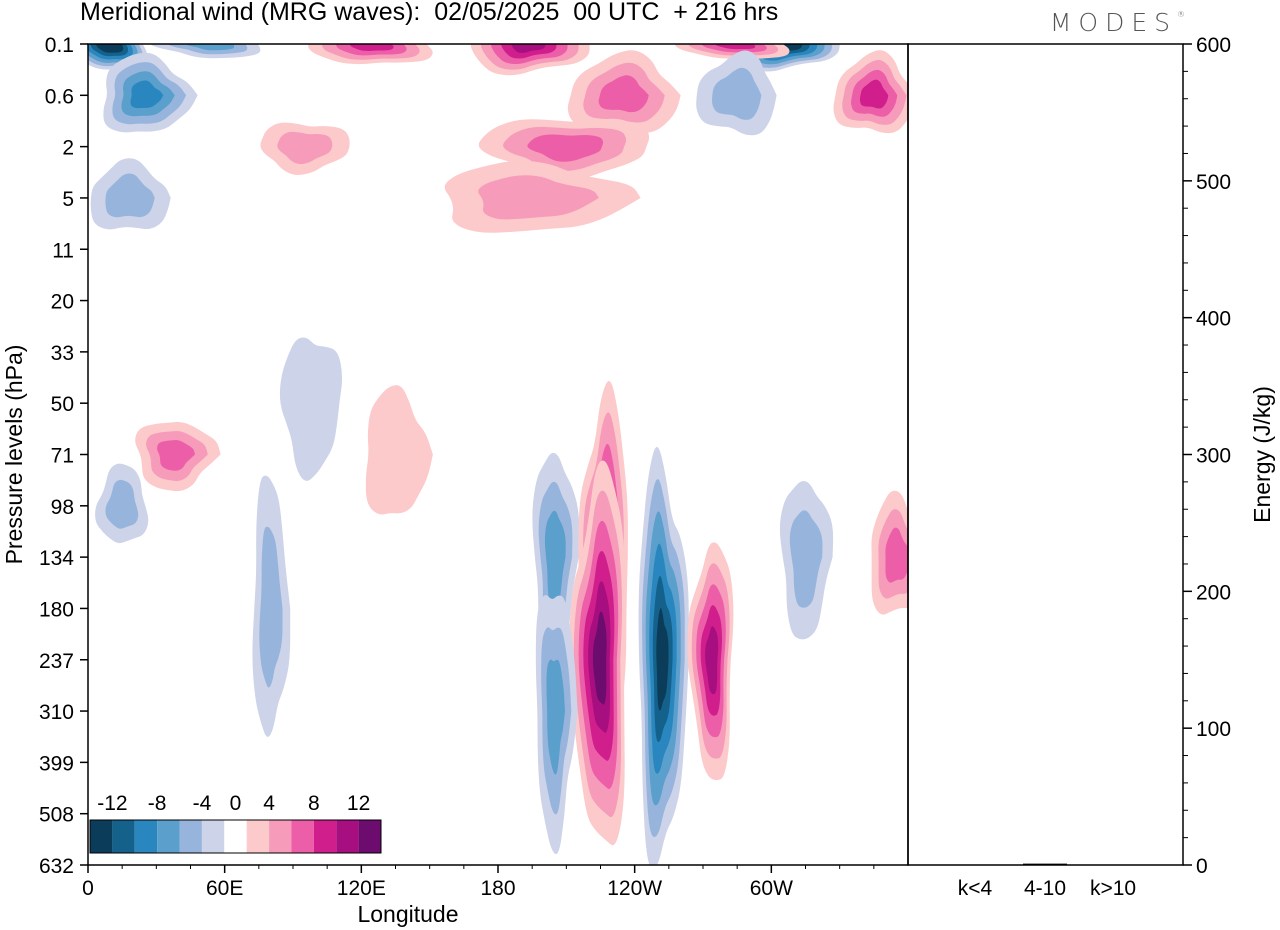 The width and height of the screenshot is (1280, 930). Describe the element at coordinates (202, 803) in the screenshot. I see `colorbar-label: -4` at that location.